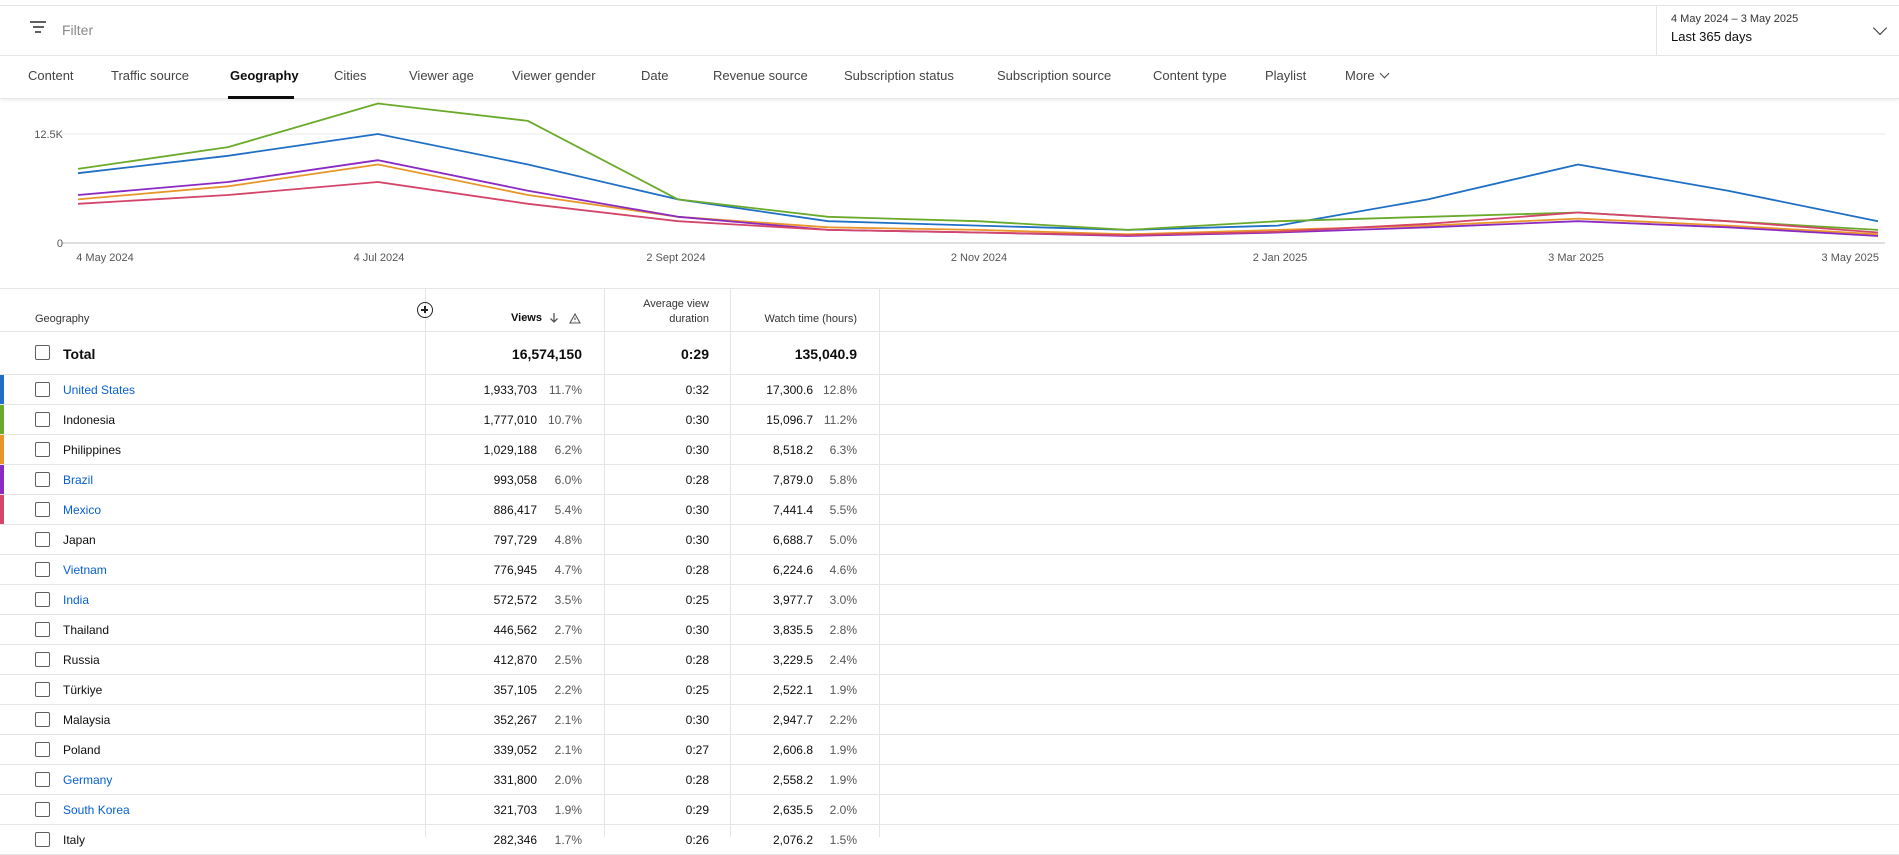  Describe the element at coordinates (89, 420) in the screenshot. I see `country-name: Indonesia` at that location.